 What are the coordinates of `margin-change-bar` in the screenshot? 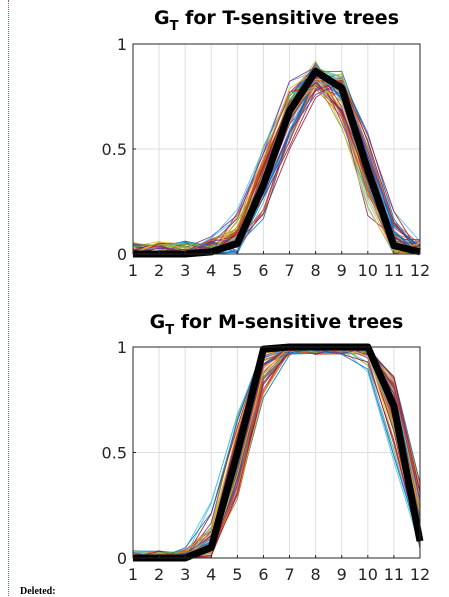 It's located at (9, 298).